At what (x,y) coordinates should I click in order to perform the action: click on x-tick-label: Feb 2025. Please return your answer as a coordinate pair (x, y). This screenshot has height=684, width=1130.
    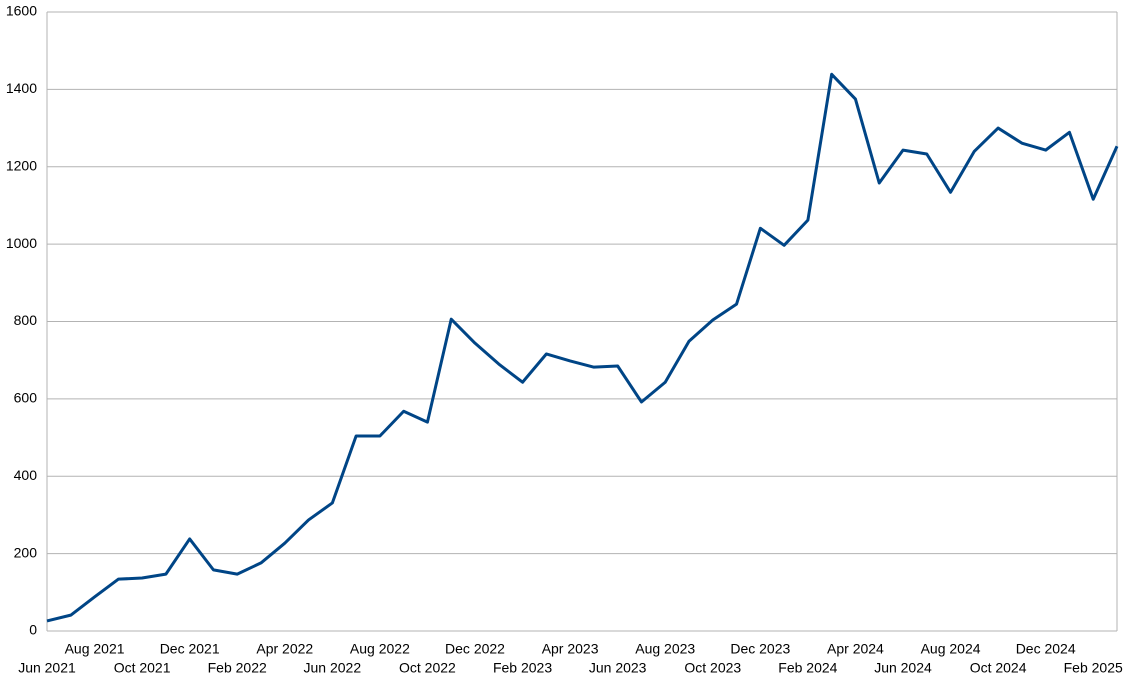
    Looking at the image, I should click on (1093, 668).